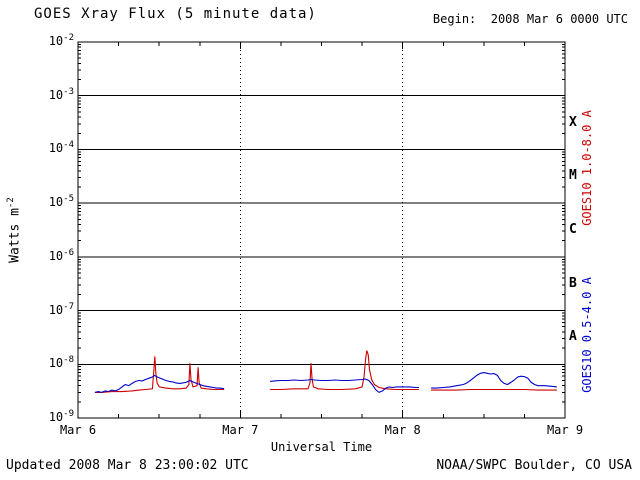 Image resolution: width=640 pixels, height=480 pixels. What do you see at coordinates (321, 447) in the screenshot?
I see `x-axis-label: Universal Time` at bounding box center [321, 447].